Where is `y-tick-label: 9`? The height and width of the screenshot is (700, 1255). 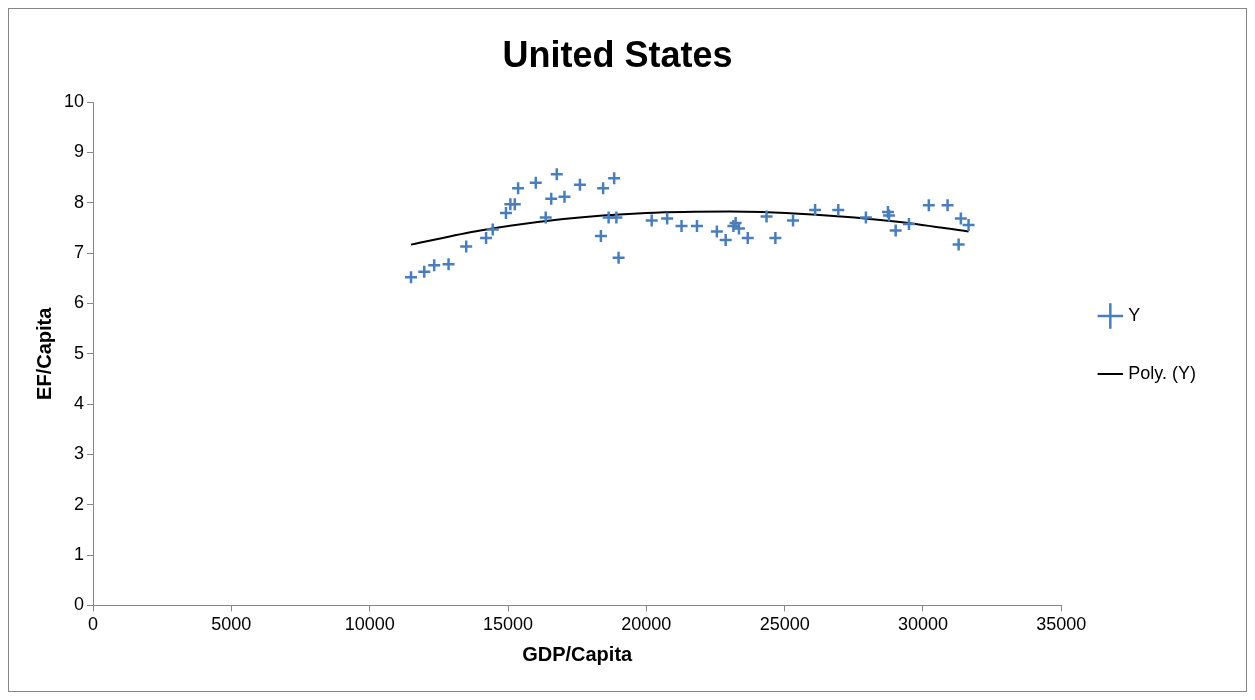
y-tick-label: 9 is located at coordinates (79, 151).